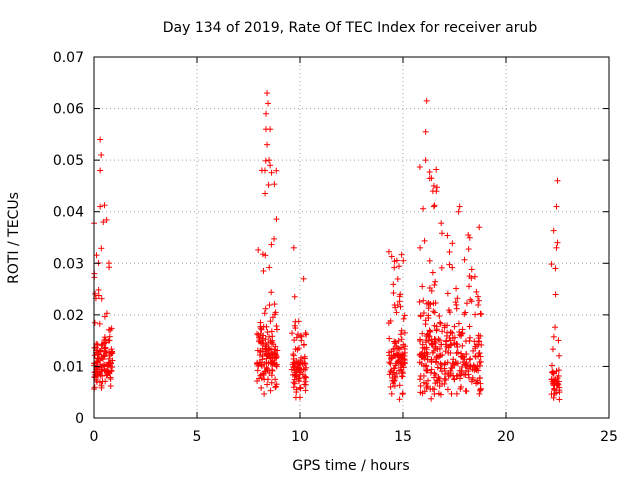 This screenshot has height=480, width=640. What do you see at coordinates (68, 213) in the screenshot?
I see `y-tick-label: 0.04` at bounding box center [68, 213].